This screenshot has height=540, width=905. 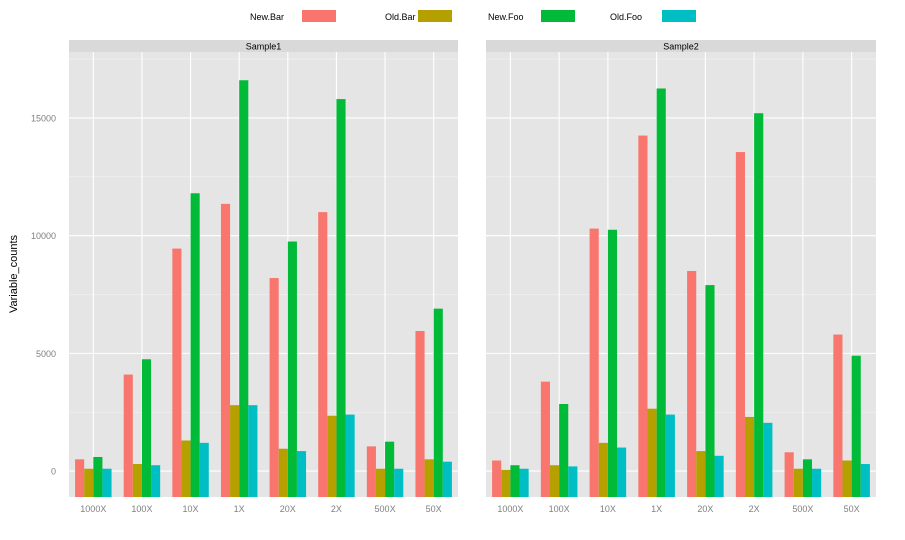 What do you see at coordinates (626, 17) in the screenshot?
I see `legend-label: Old.Foo` at bounding box center [626, 17].